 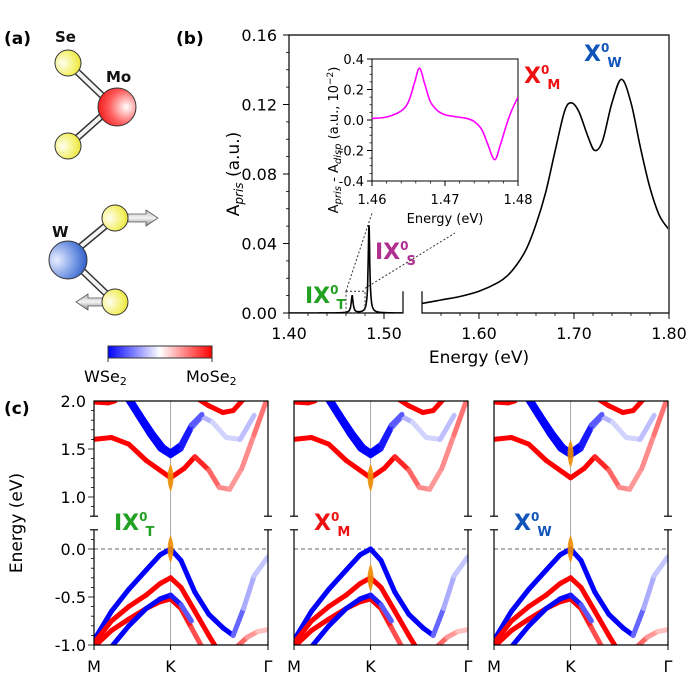 I want to click on mo-atom, so click(x=117, y=107).